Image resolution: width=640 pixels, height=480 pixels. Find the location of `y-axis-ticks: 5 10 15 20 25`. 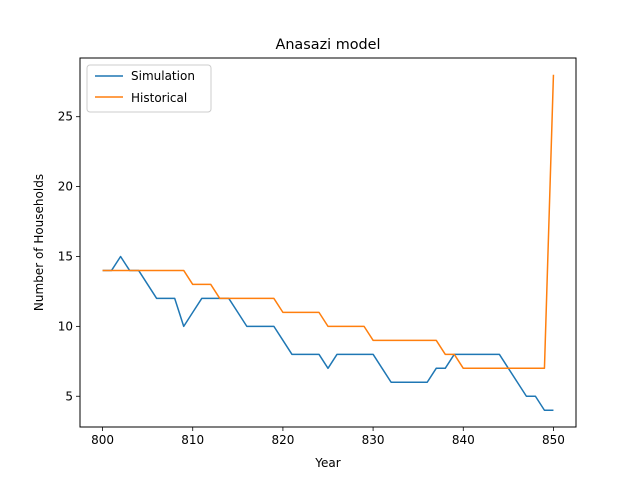

y-axis-ticks: 5 10 15 20 25 is located at coordinates (69, 256).